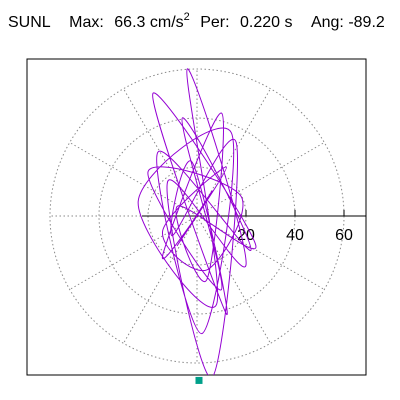  Describe the element at coordinates (295, 235) in the screenshot. I see `radial-tick-label: 40` at that location.